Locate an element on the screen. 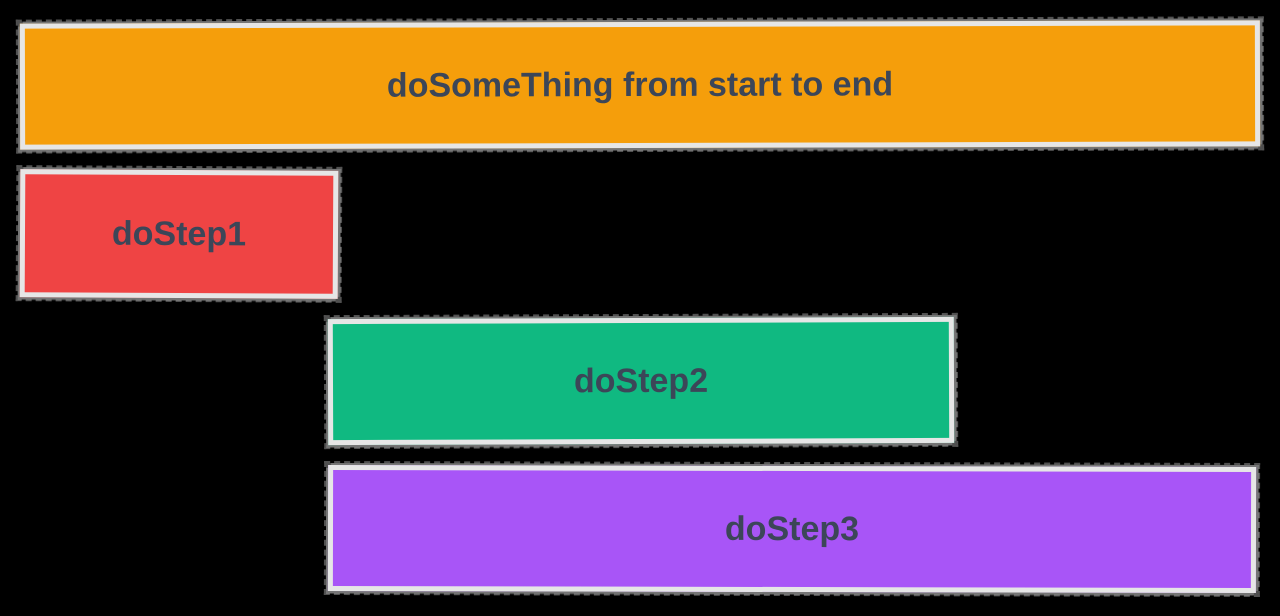 The height and width of the screenshot is (616, 1280). bar-do-step2: doStep2 is located at coordinates (641, 381).